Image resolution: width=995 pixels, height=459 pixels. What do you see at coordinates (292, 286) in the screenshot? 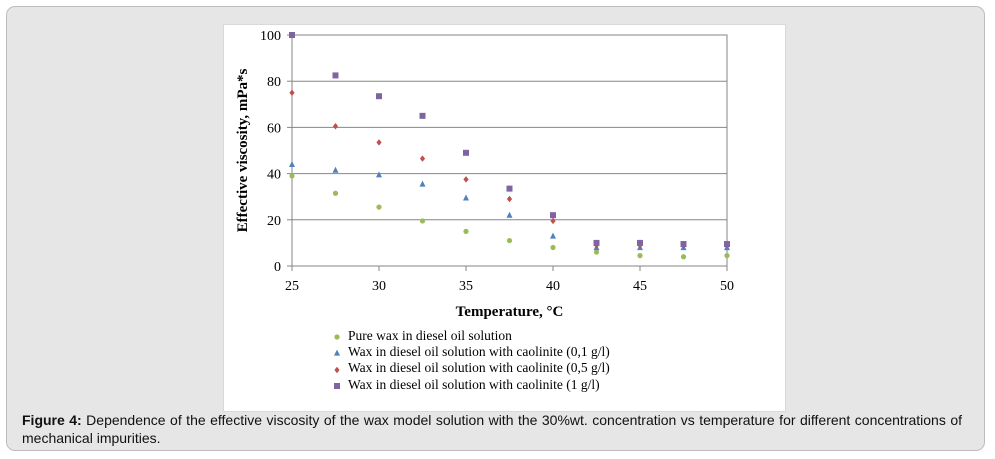
I see `x-tick-label: 25` at bounding box center [292, 286].